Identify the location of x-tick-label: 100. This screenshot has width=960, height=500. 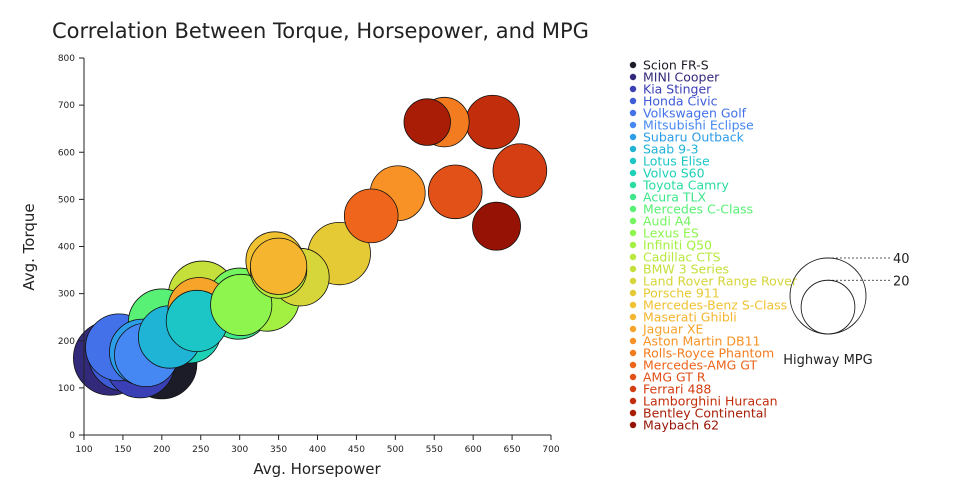
(83, 450).